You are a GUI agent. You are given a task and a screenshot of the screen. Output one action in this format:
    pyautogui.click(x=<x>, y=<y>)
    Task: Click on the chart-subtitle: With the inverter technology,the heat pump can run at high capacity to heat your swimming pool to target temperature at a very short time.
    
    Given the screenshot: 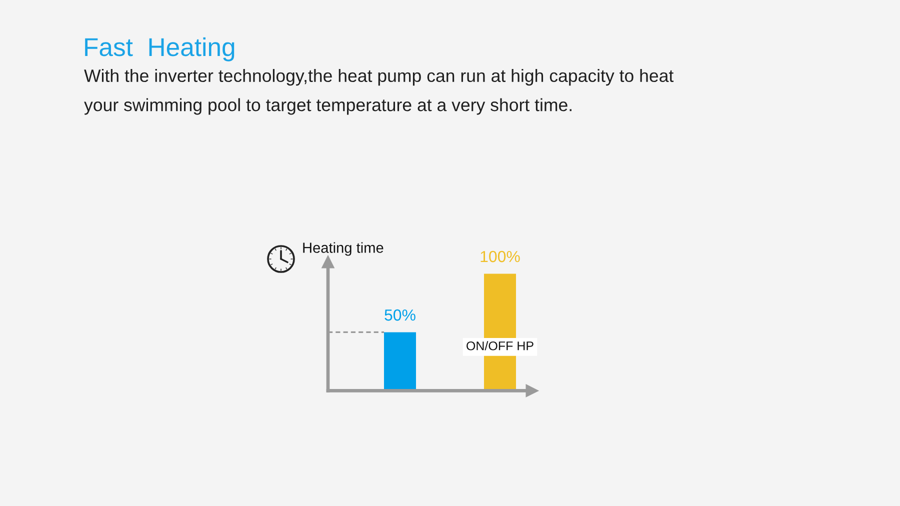 What is the action you would take?
    pyautogui.click(x=379, y=92)
    